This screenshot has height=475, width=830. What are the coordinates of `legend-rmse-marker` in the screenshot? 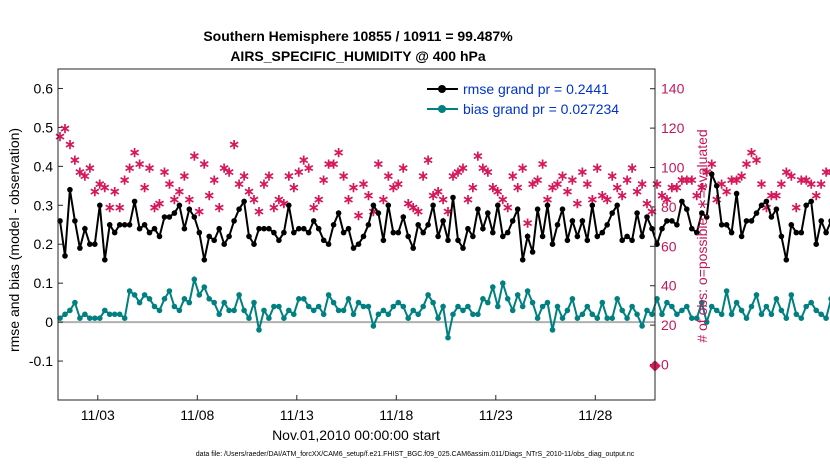 It's located at (442, 89).